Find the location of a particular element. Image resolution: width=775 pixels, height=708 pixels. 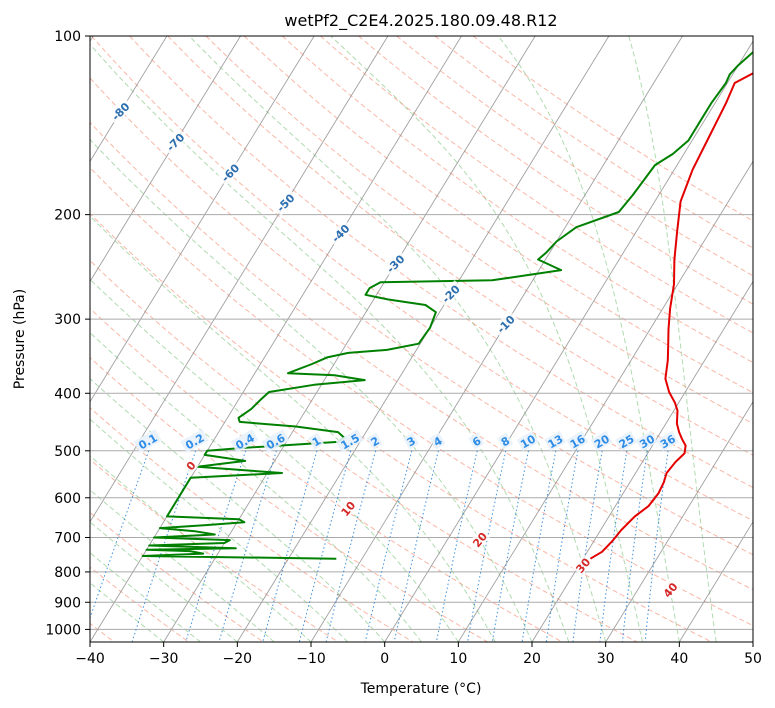

mixing-ratio-label: 3 is located at coordinates (410, 441).